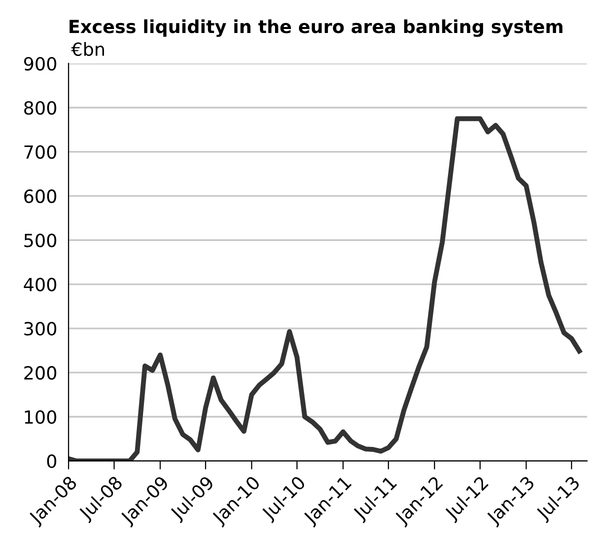 The width and height of the screenshot is (596, 552). What do you see at coordinates (316, 28) in the screenshot?
I see `chart-title: Excess liquidity in the euro area banking system` at bounding box center [316, 28].